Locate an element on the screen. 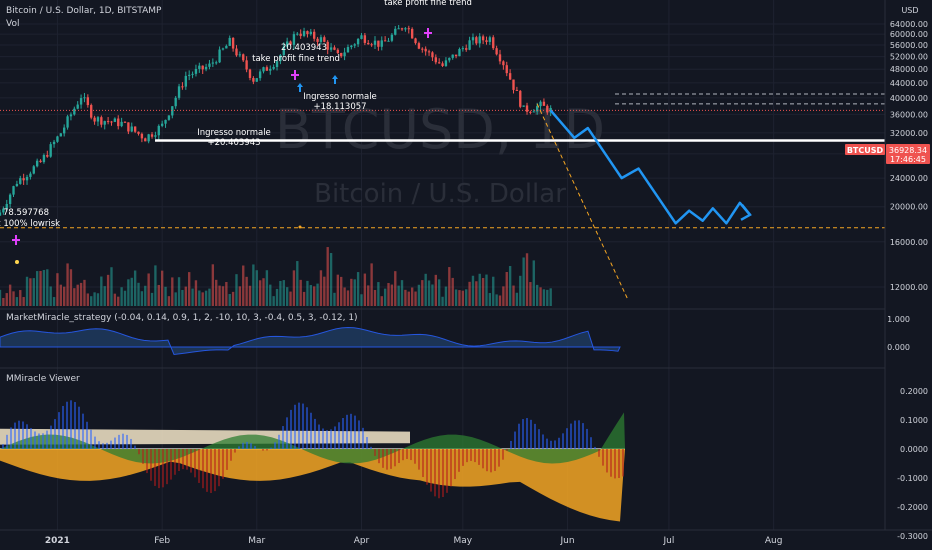 This screenshot has width=932, height=550. indicator2-axis: 0.2000 0.1000 0.0000 -0.1000 -0.2000 -0.3000 is located at coordinates (912, 464).